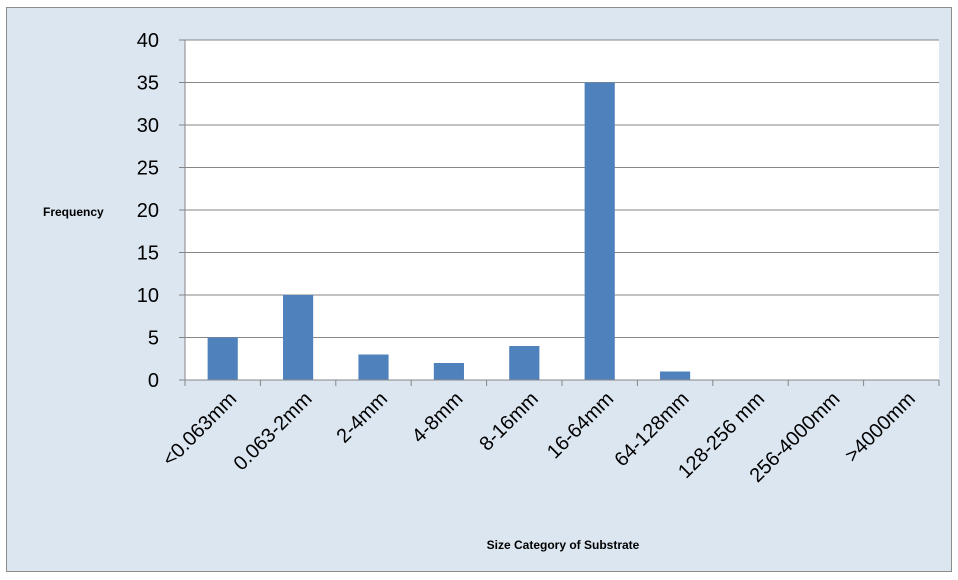  I want to click on x-tick-label: 4-8mm, so click(438, 418).